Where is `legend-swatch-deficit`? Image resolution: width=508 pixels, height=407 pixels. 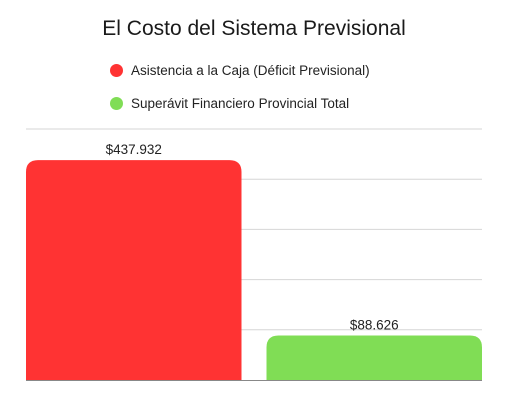 legend-swatch-deficit is located at coordinates (116, 70).